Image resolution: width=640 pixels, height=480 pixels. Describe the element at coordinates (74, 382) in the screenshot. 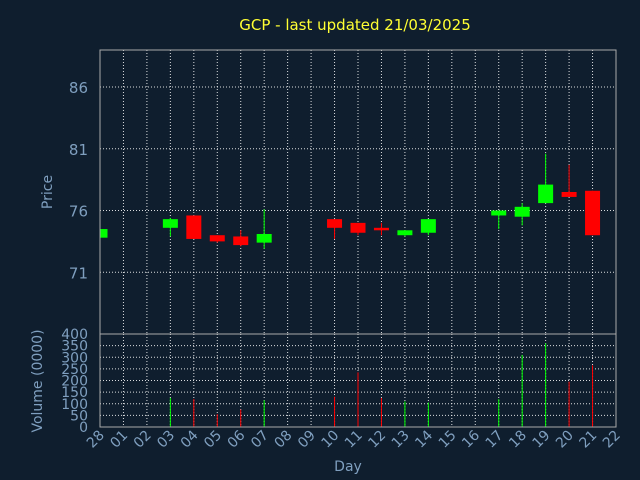

I see `volume-tick-label: 200` at that location.